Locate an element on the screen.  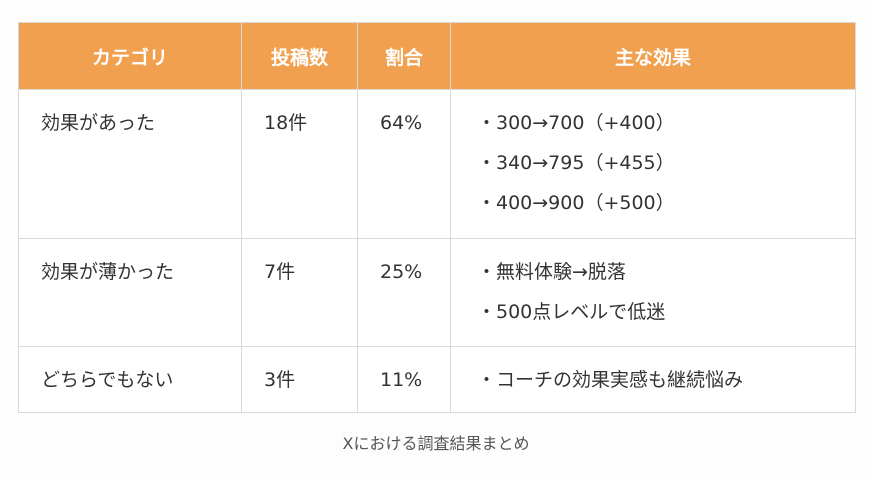
effects-cell: ・コーチの効果実感も継続悩み is located at coordinates (653, 379).